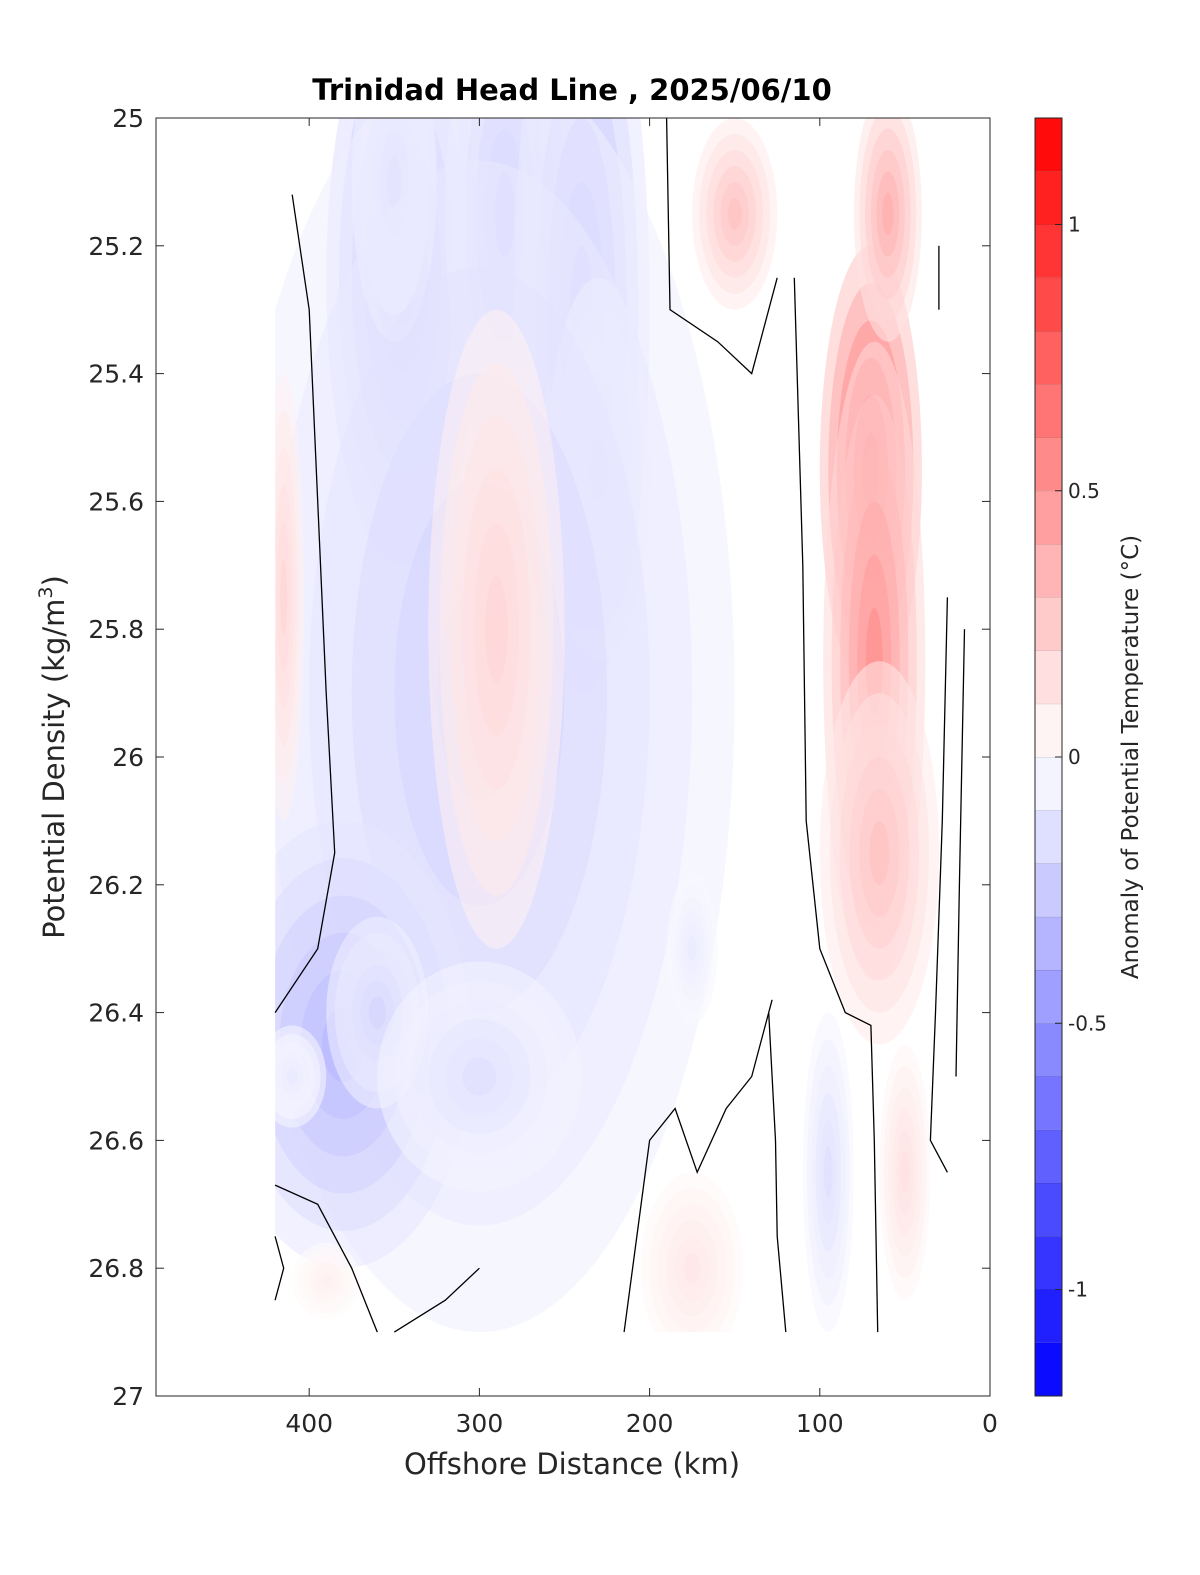  Describe the element at coordinates (116, 374) in the screenshot. I see `y-tick-label: 25.4` at that location.